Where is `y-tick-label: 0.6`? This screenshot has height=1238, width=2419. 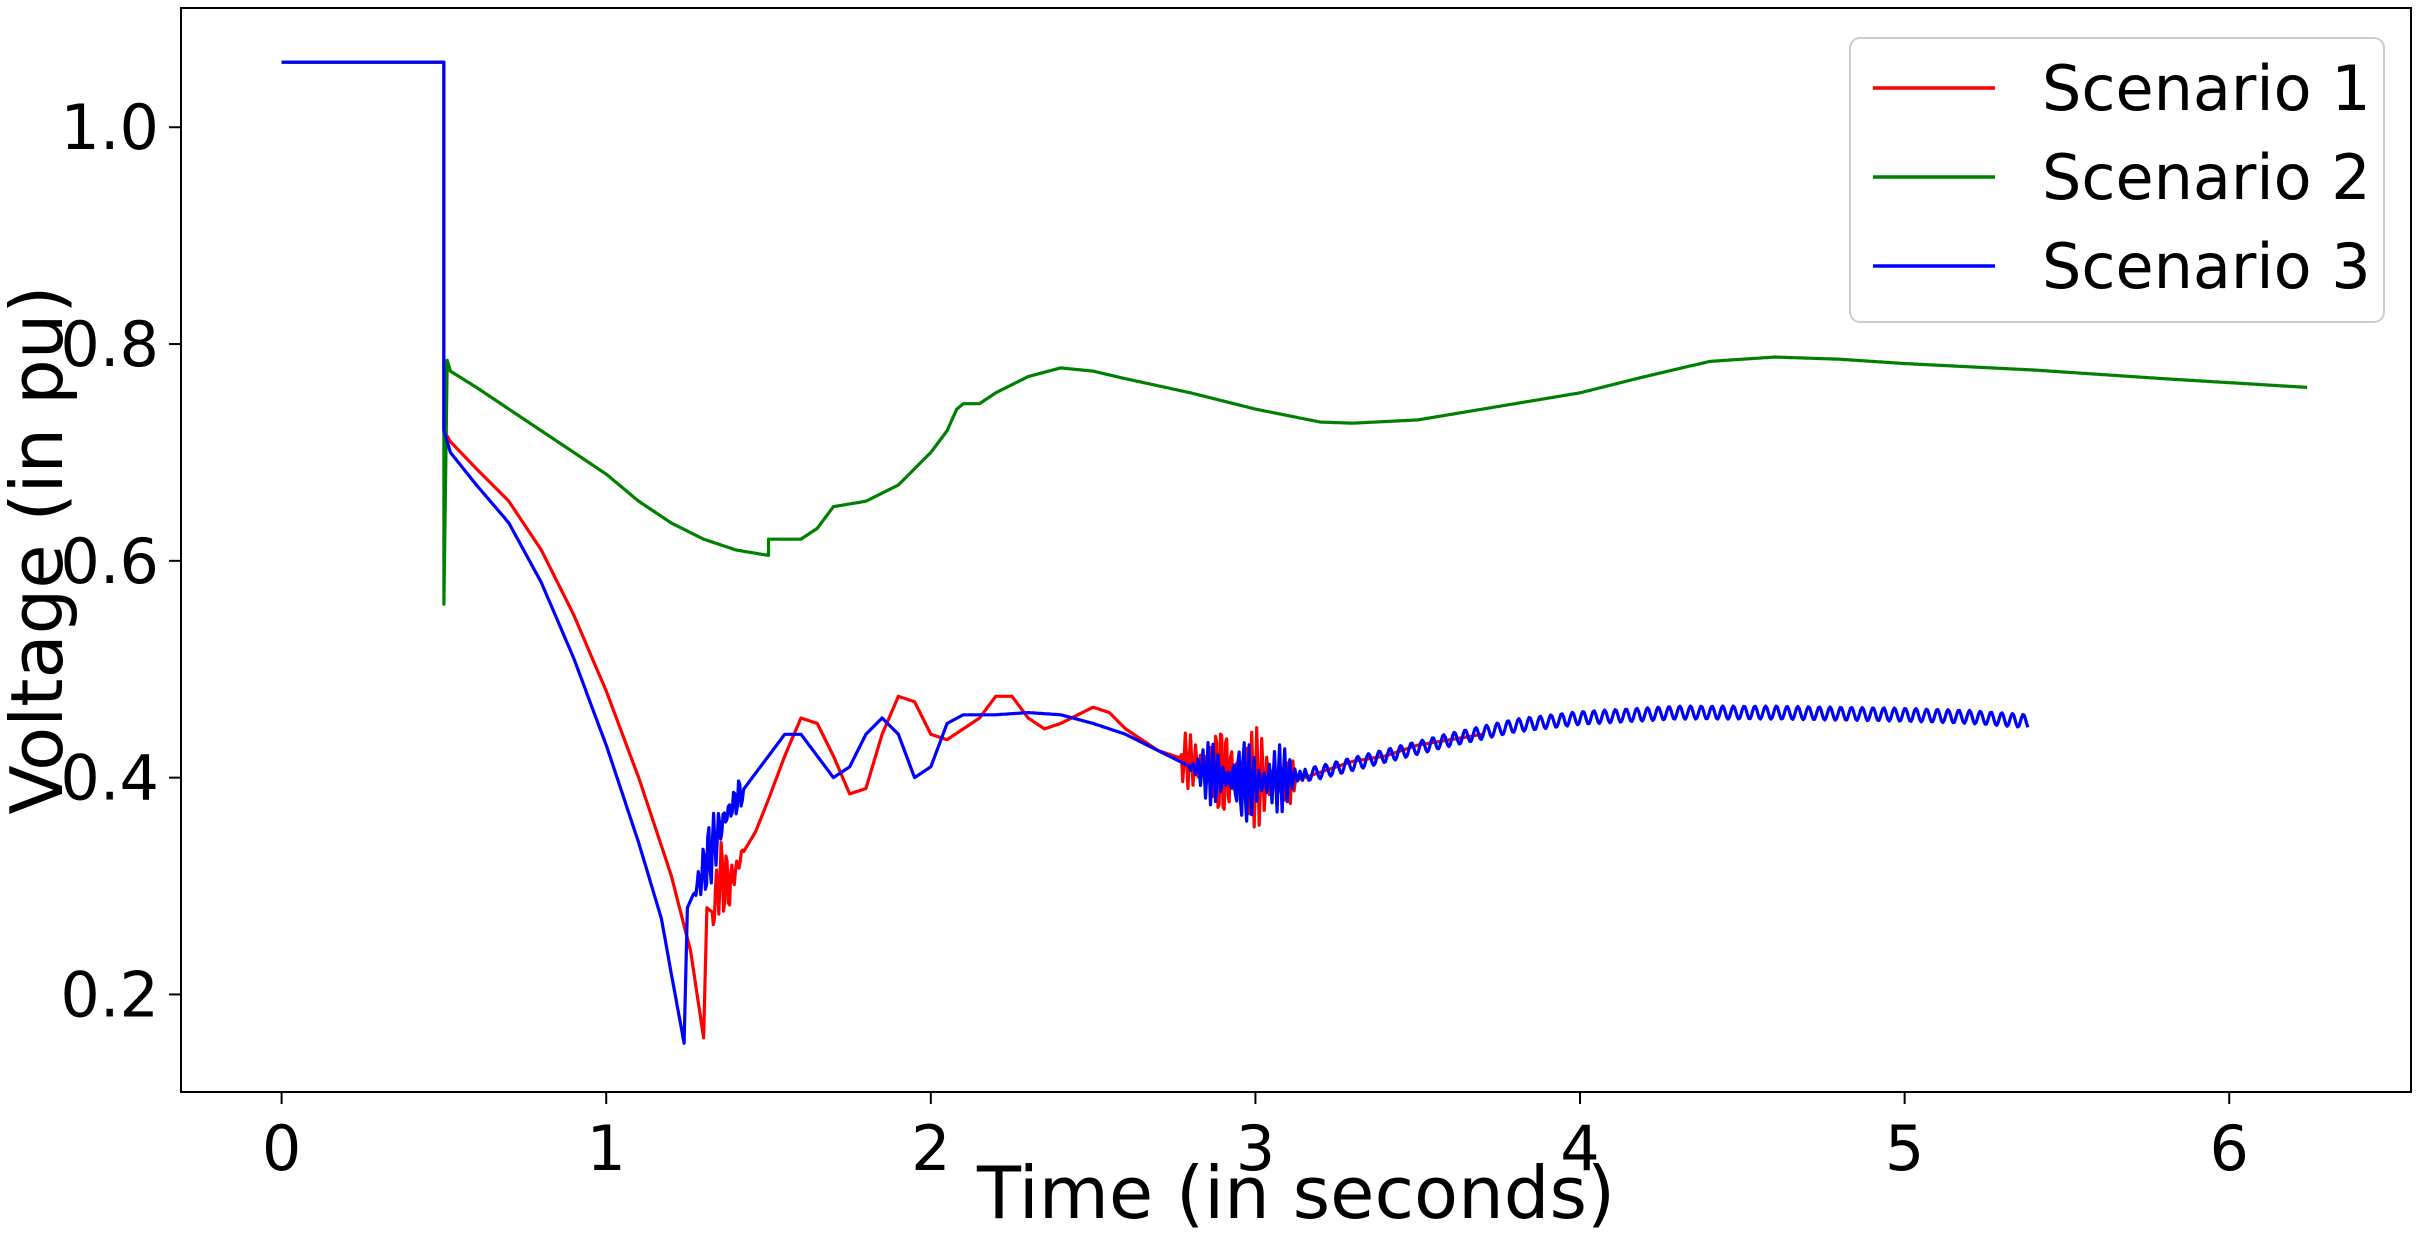
y-tick-label: 0.6 is located at coordinates (109, 561).